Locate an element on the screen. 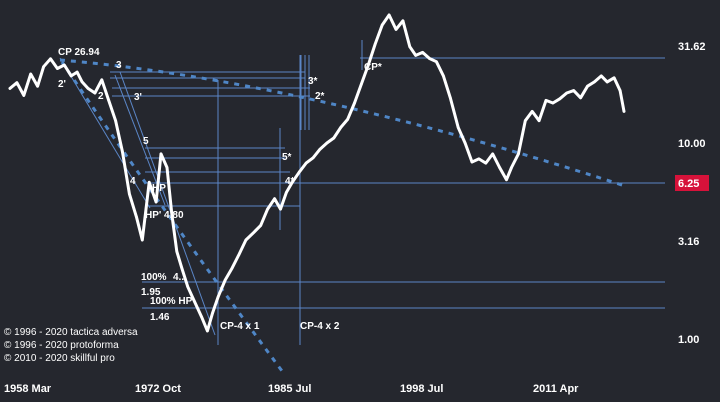 This screenshot has width=720, height=402. annotation-label: 2 is located at coordinates (101, 96).